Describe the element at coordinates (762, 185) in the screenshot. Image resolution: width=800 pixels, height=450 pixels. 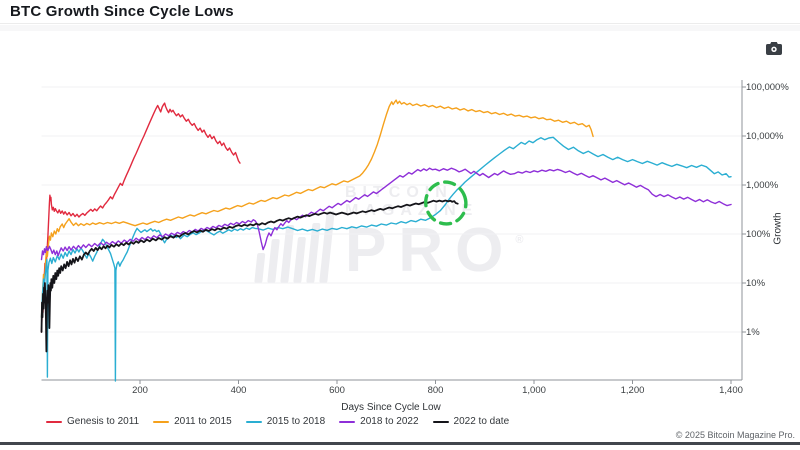
I see `y-tick-1,000%: 1,000%` at that location.